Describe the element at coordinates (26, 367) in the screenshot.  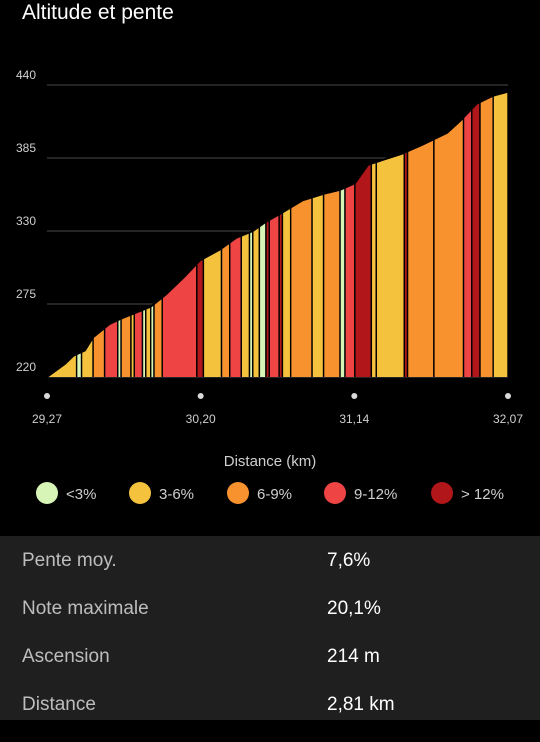
I see `y-tick-label: 220` at that location.